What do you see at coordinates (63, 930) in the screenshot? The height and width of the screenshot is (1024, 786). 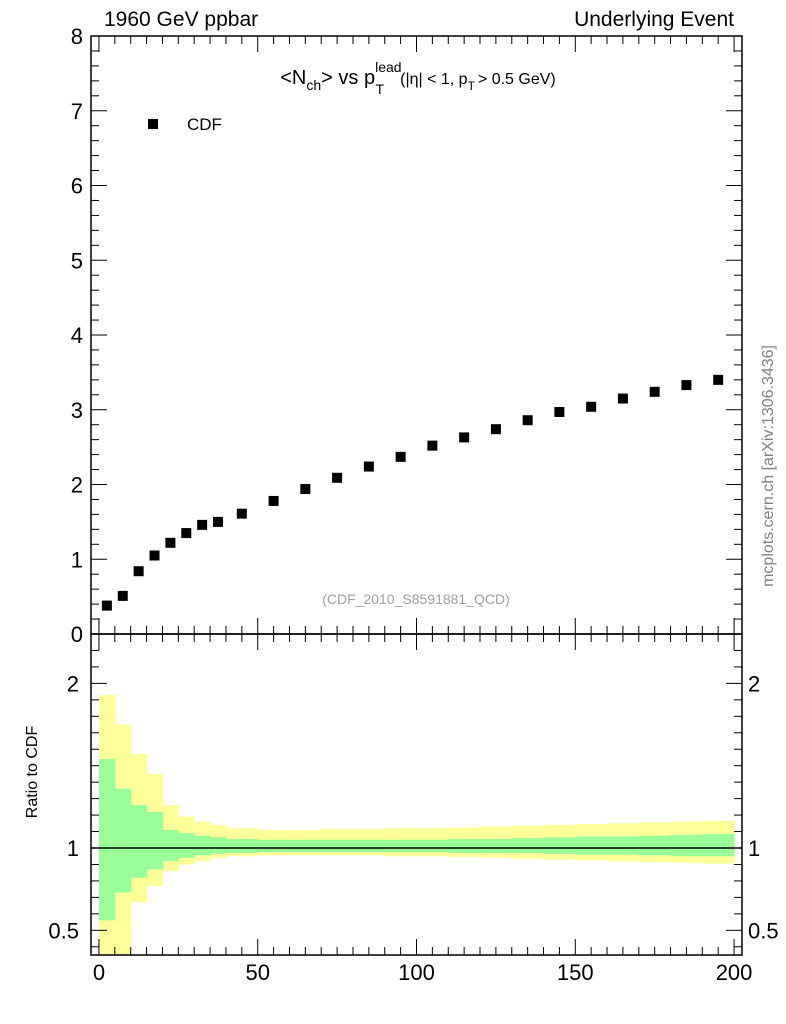 I see `y-tick-label: 0.5` at bounding box center [63, 930].